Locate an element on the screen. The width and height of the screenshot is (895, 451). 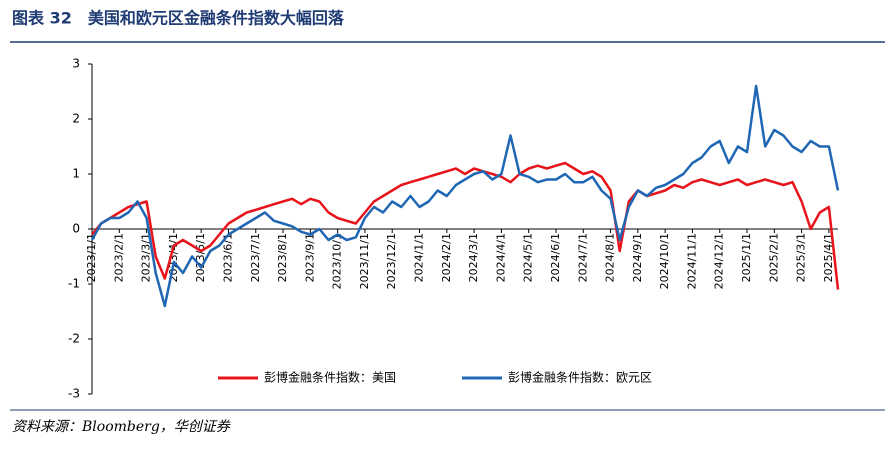
x-tick-label: 2023/11/1 is located at coordinates (364, 261).